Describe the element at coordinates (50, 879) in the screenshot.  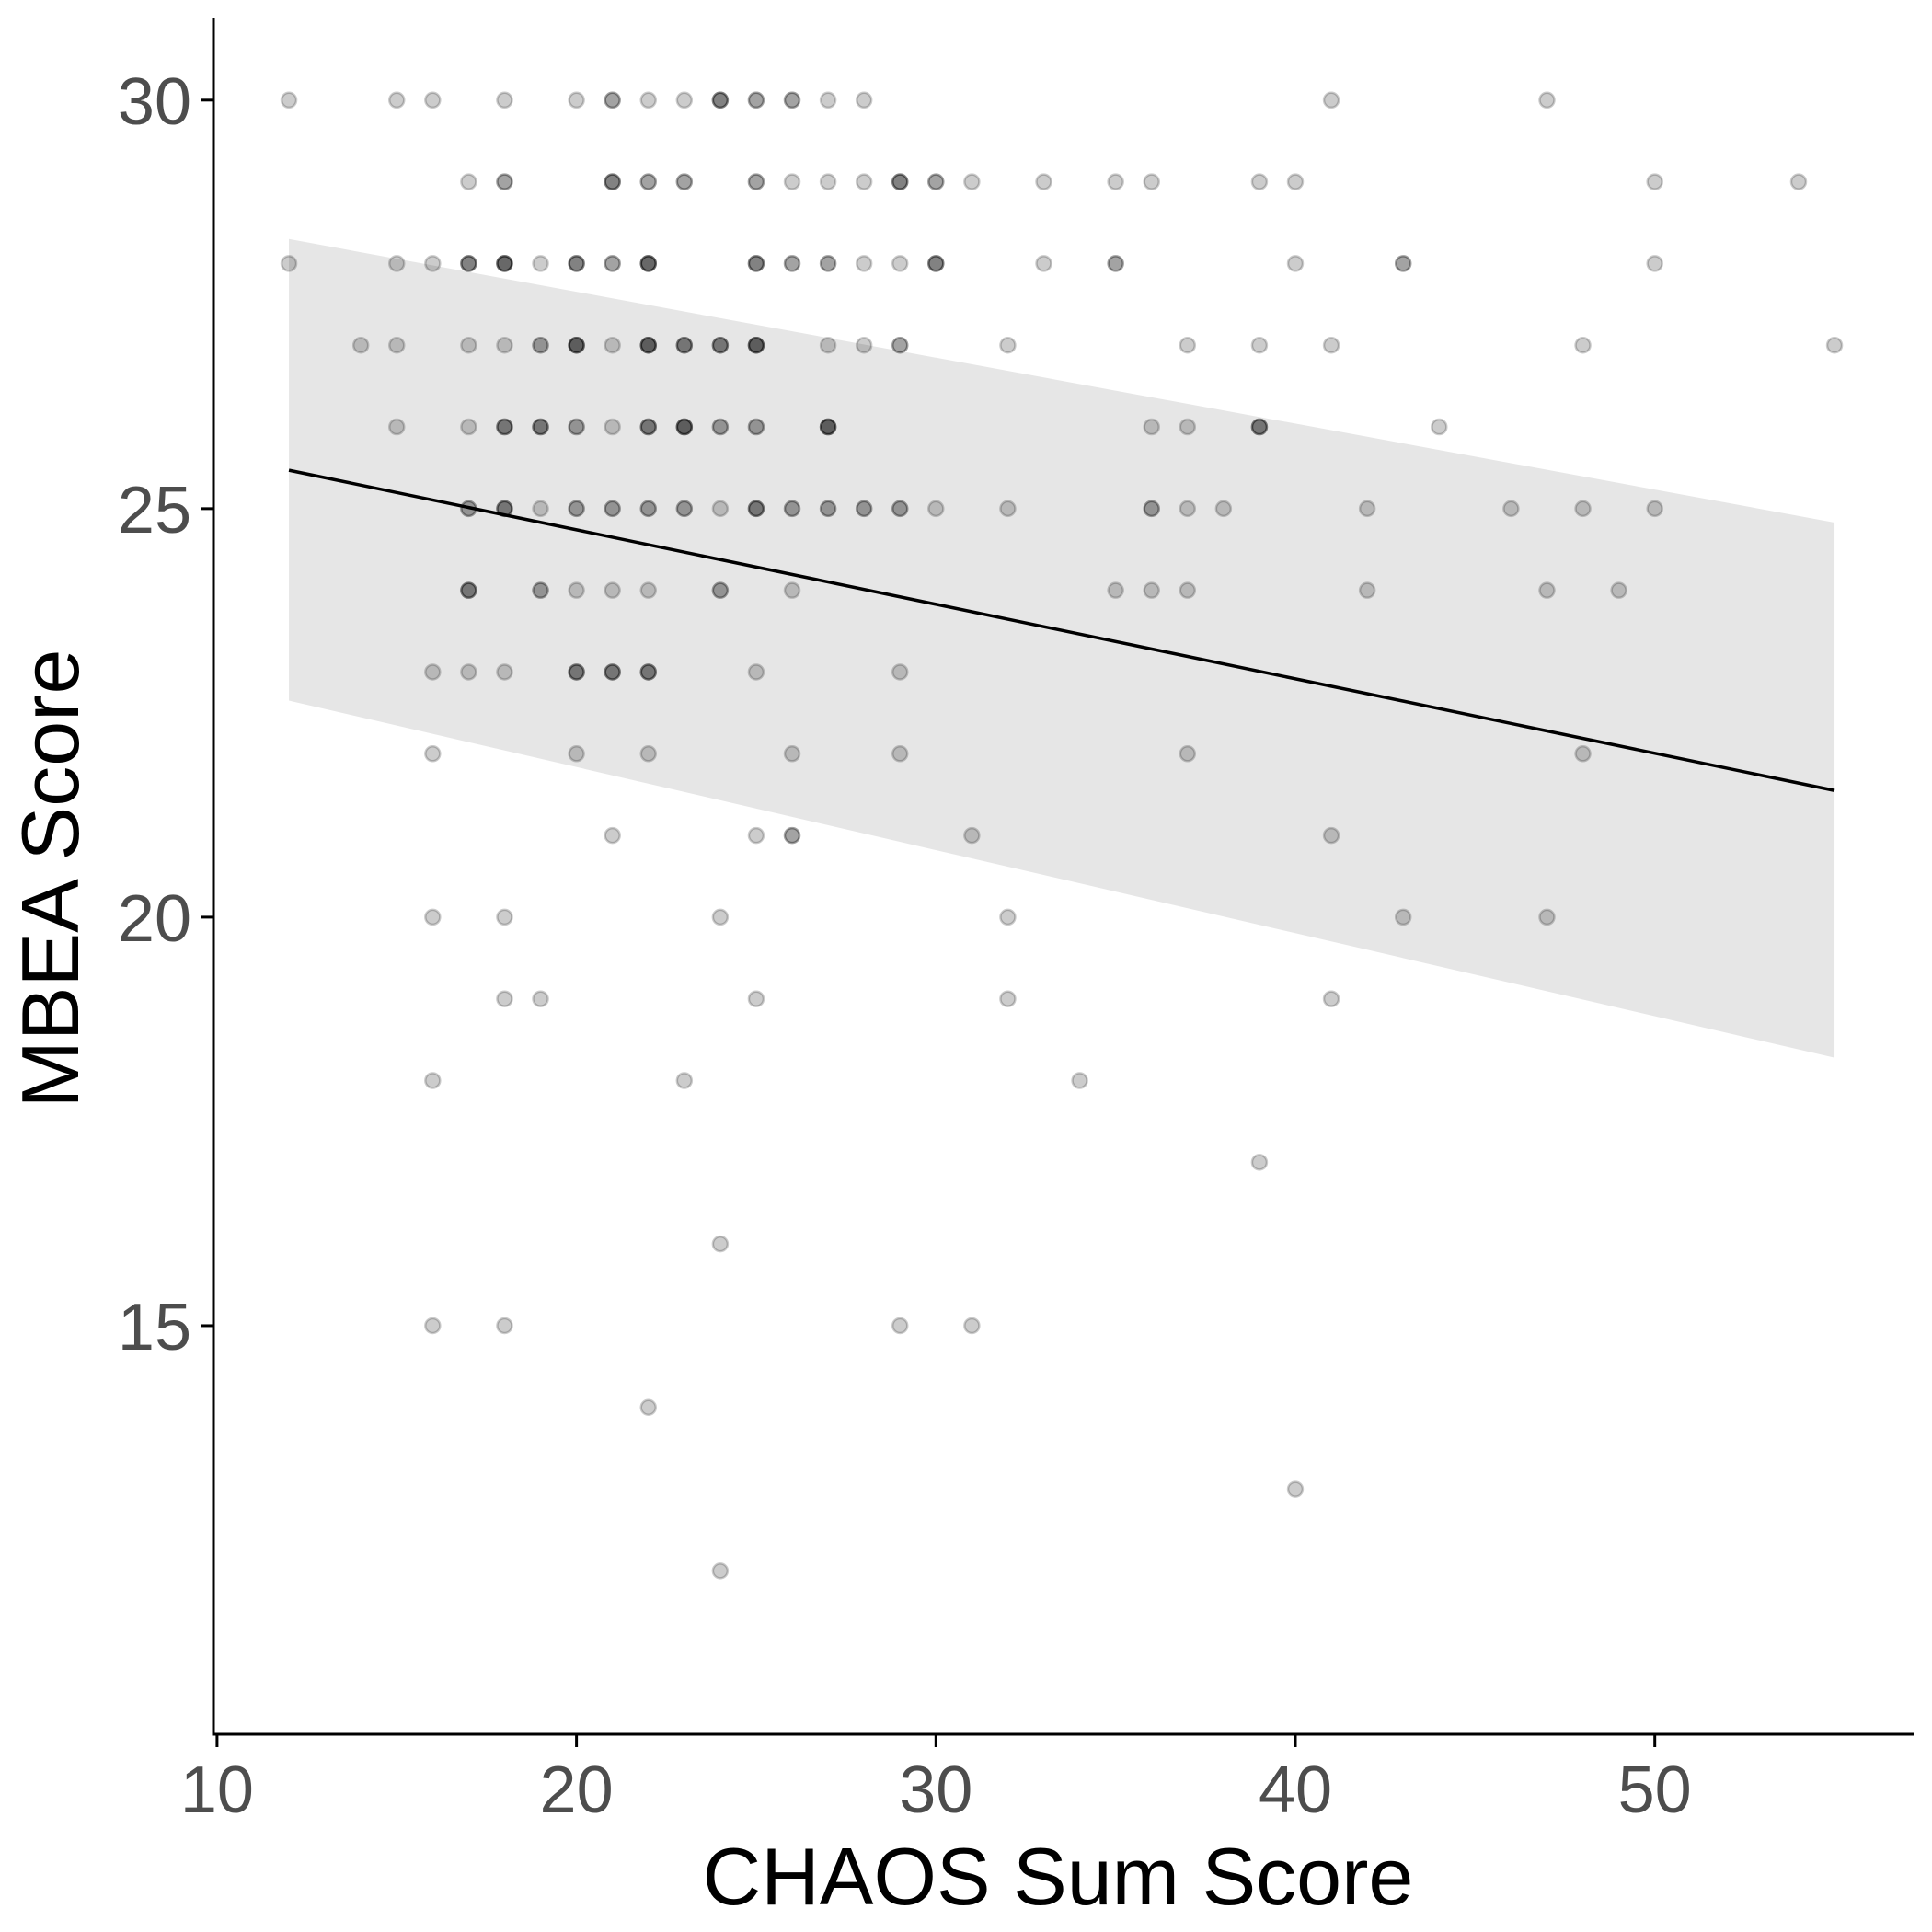
I see `y-axis-title: MBEA Score` at that location.